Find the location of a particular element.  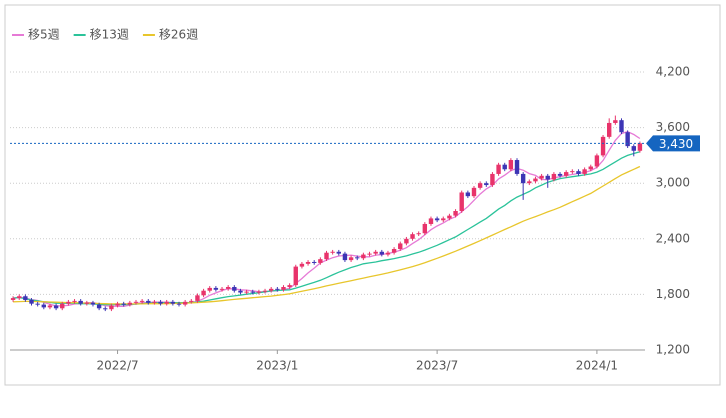

x-tick-label: 2024/1 is located at coordinates (597, 366).